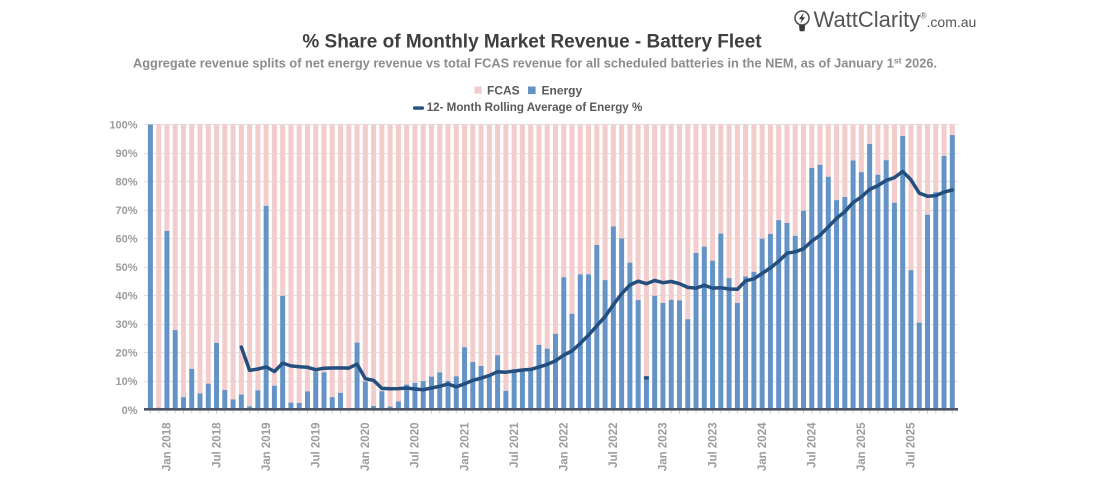 Image resolution: width=1101 pixels, height=500 pixels. Describe the element at coordinates (515, 445) in the screenshot. I see `svg-text: Jul 2021` at that location.